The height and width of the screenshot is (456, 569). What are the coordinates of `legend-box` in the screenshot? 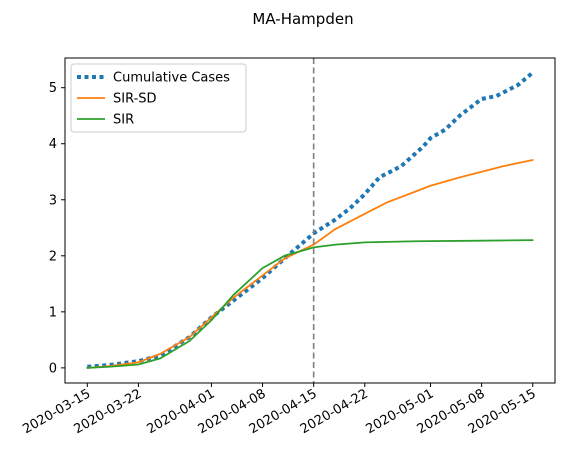 It's located at (158, 98).